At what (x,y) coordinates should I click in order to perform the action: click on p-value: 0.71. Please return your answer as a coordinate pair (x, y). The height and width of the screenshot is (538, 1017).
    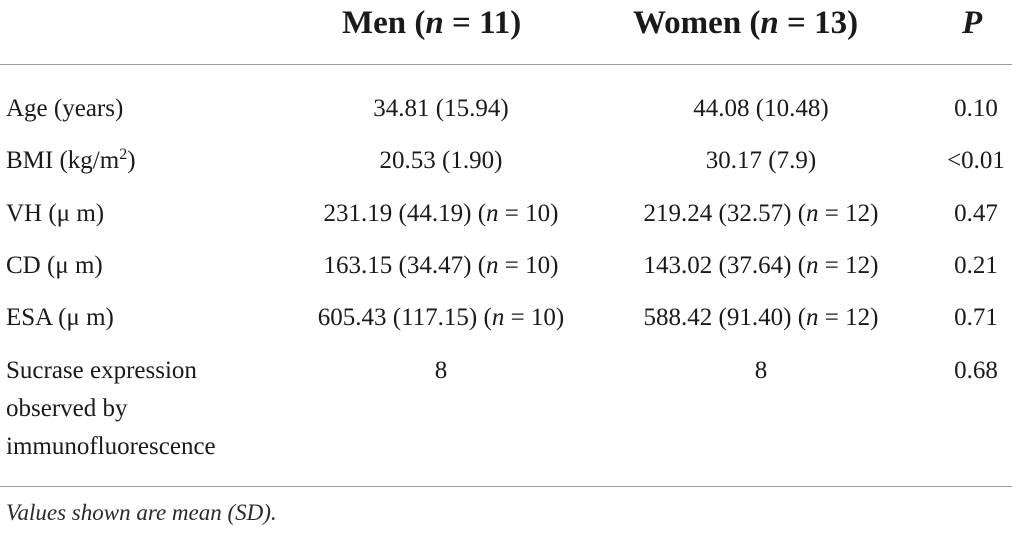
    Looking at the image, I should click on (976, 317).